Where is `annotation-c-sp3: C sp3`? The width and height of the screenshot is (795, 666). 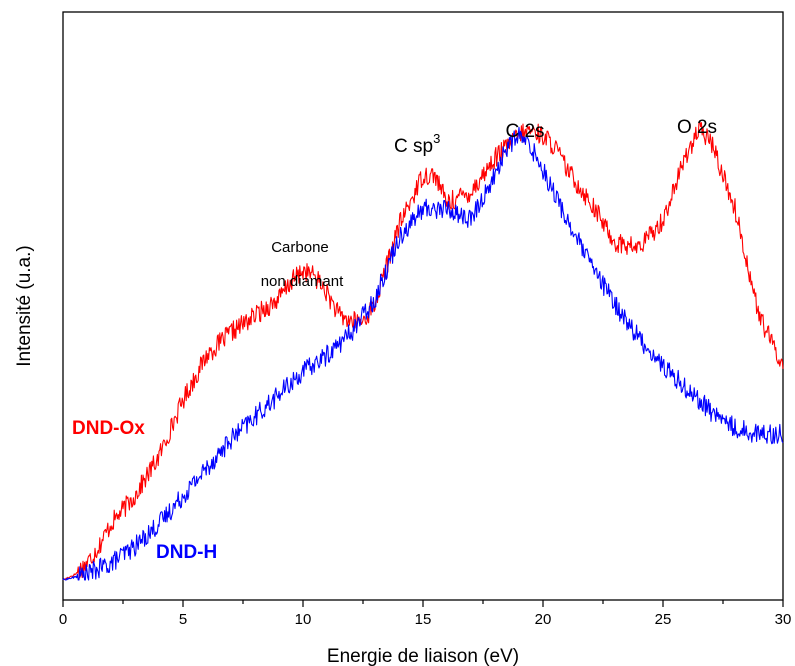 annotation-c-sp3: C sp3 is located at coordinates (417, 144).